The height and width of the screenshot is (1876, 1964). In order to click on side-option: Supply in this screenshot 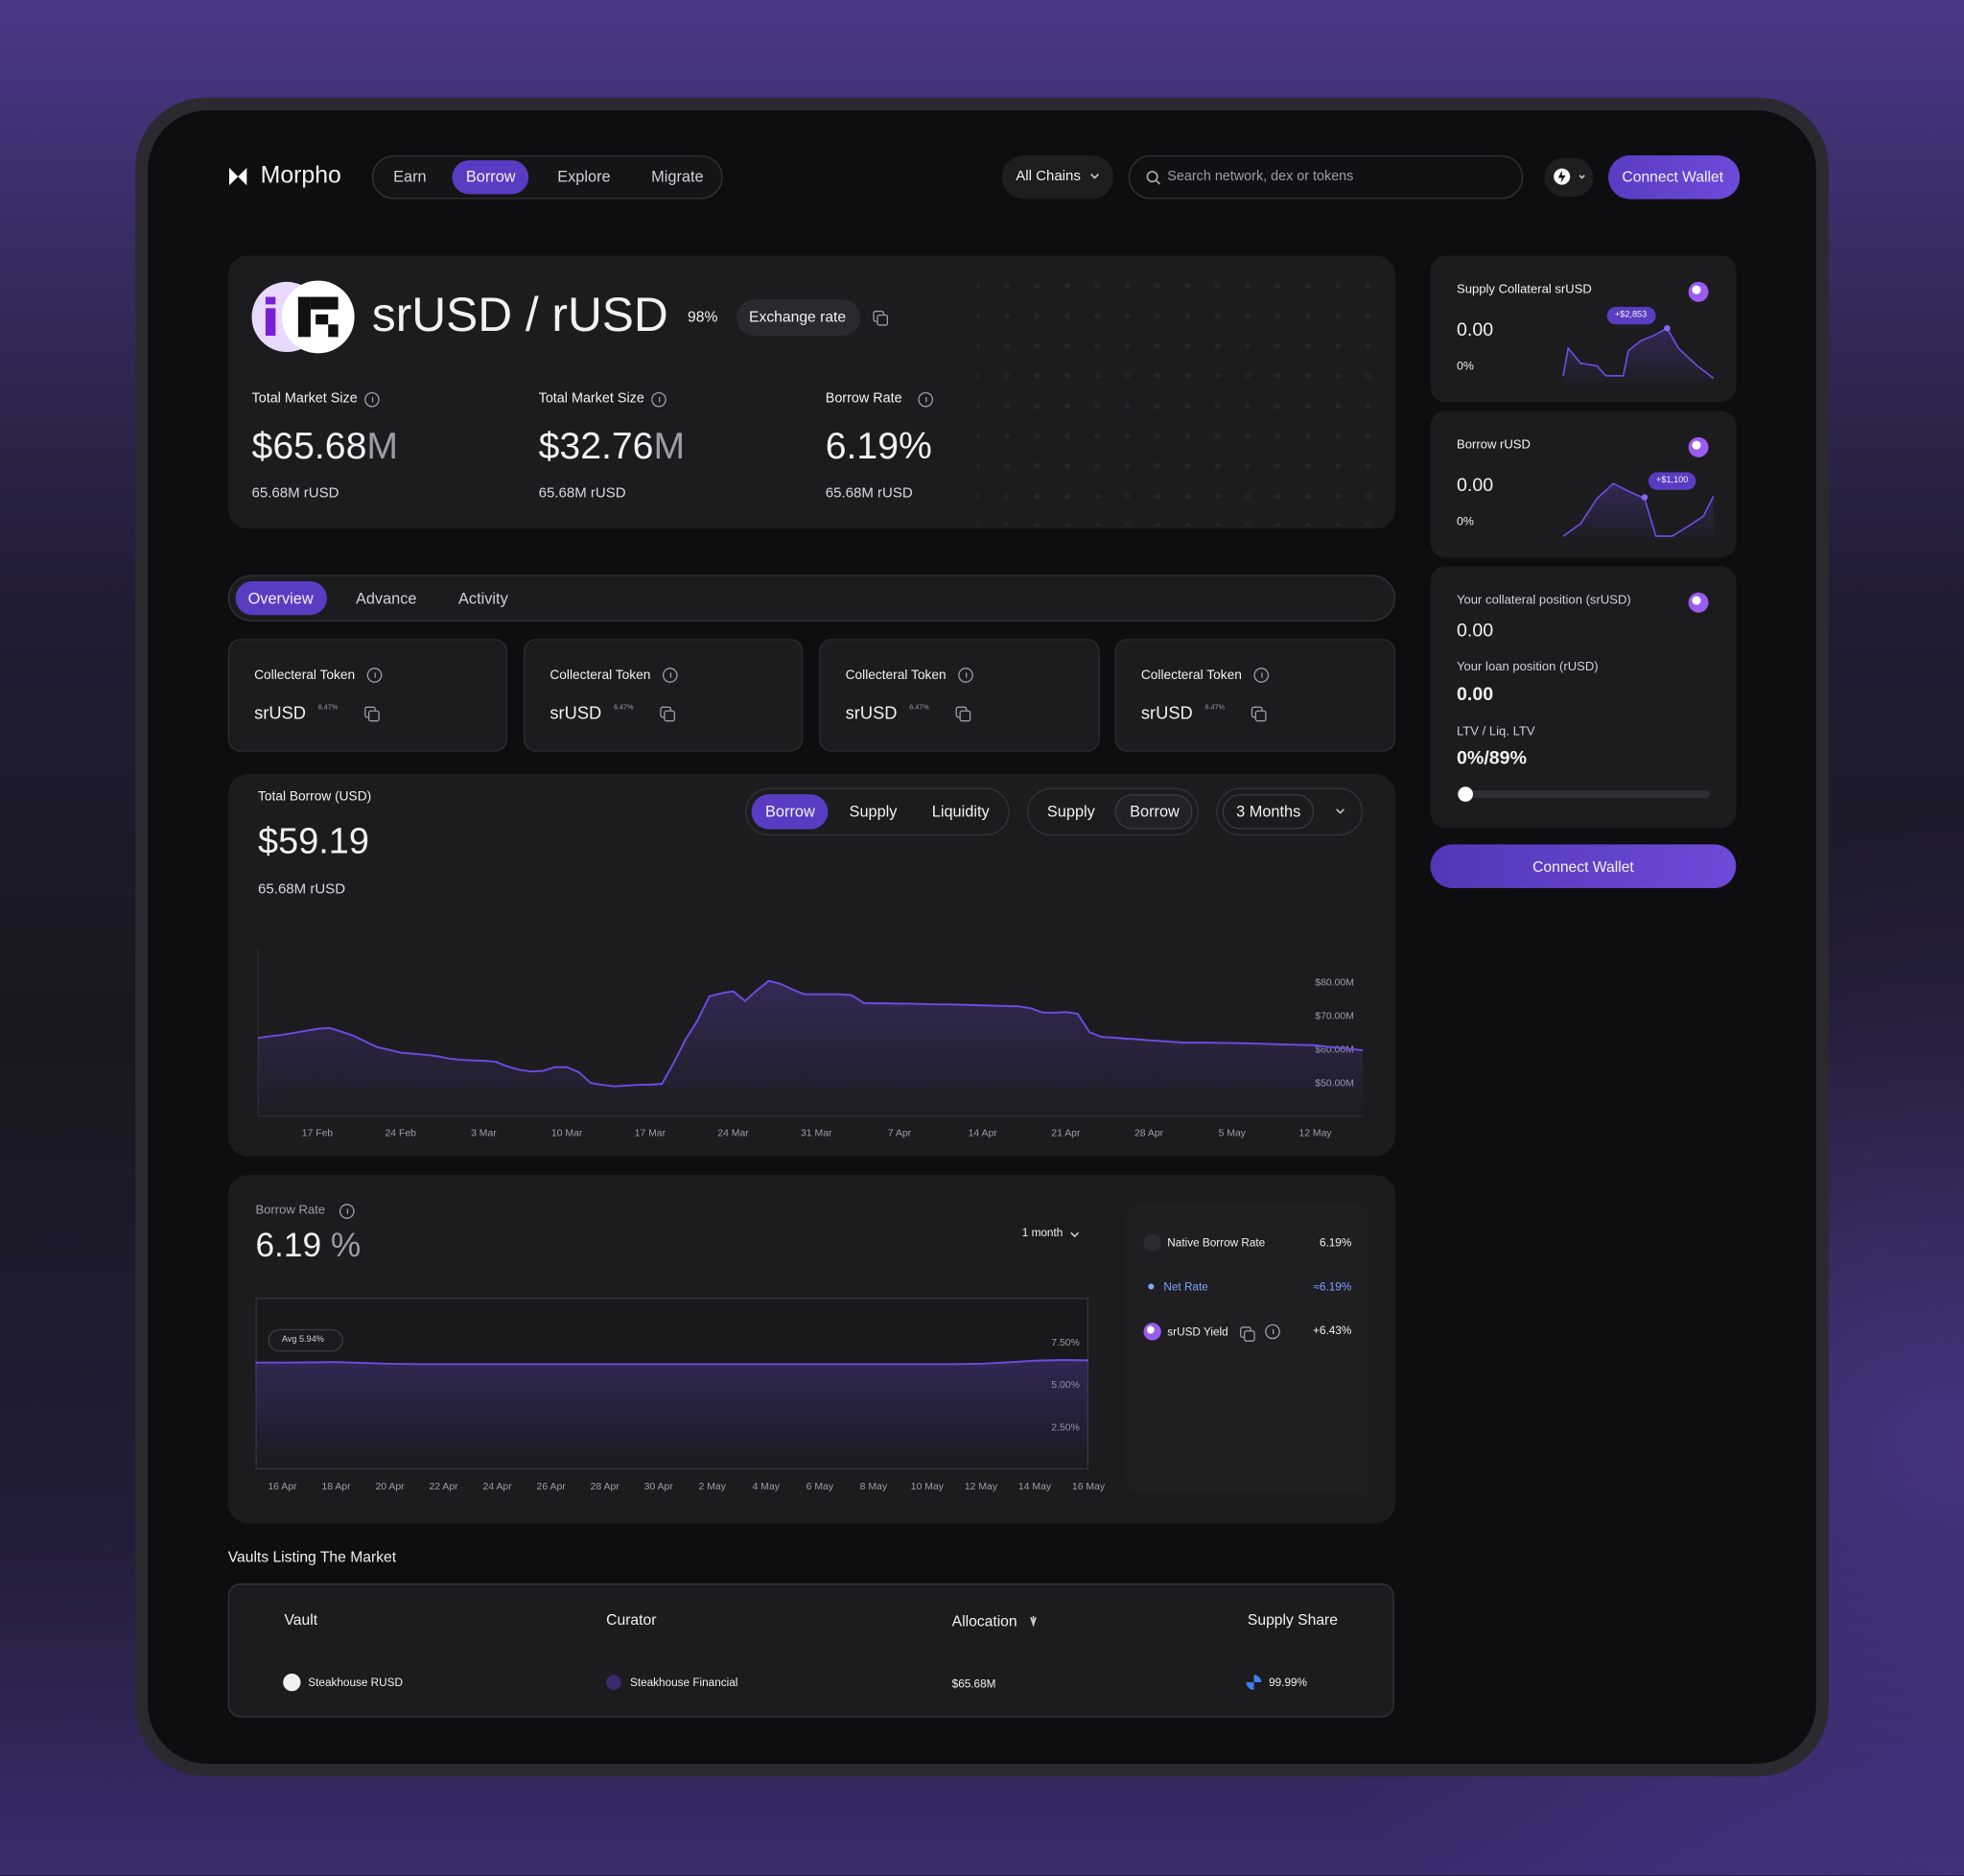, I will do `click(1070, 812)`.